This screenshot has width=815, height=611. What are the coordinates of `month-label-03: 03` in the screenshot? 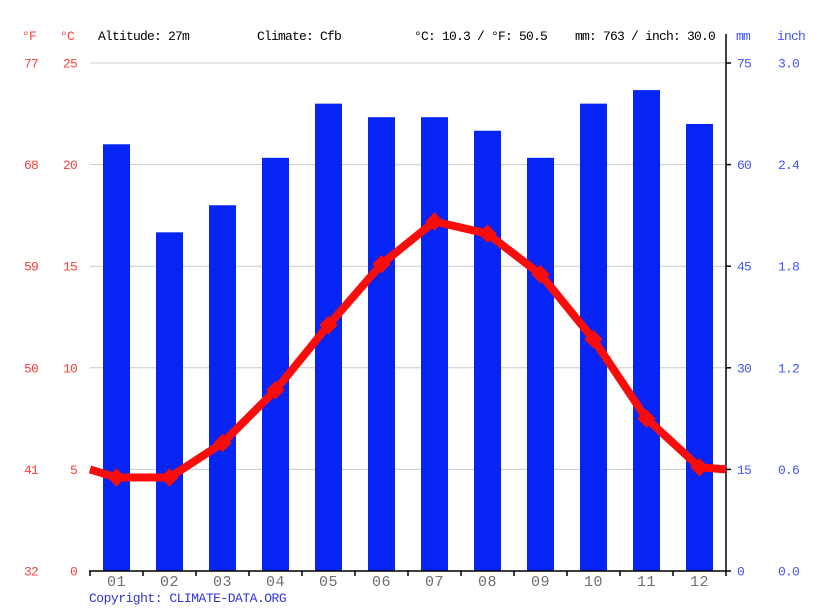 It's located at (222, 582).